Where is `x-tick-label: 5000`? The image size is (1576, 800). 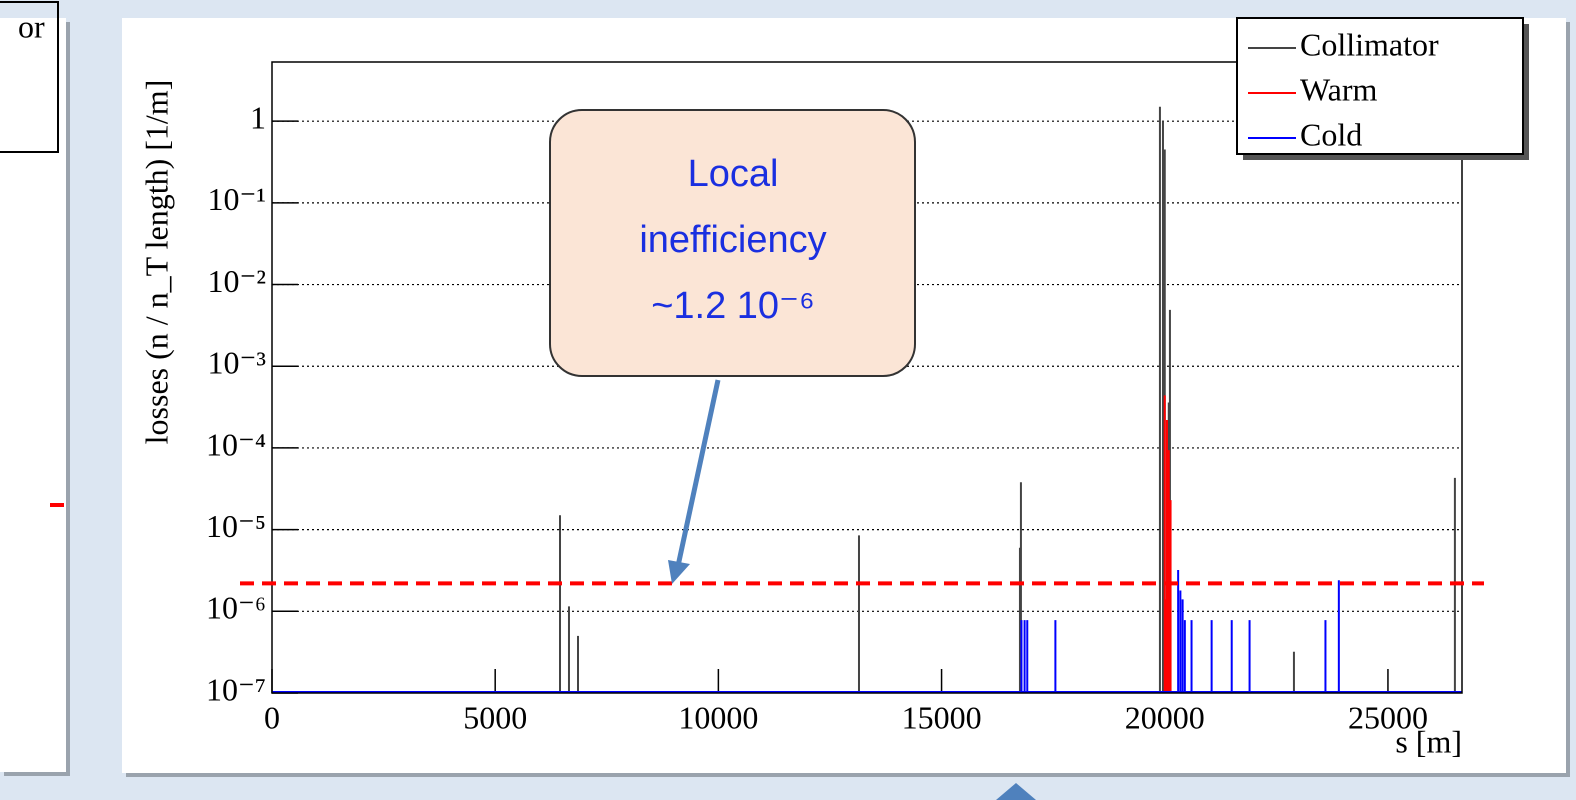
x-tick-label: 5000 is located at coordinates (495, 717).